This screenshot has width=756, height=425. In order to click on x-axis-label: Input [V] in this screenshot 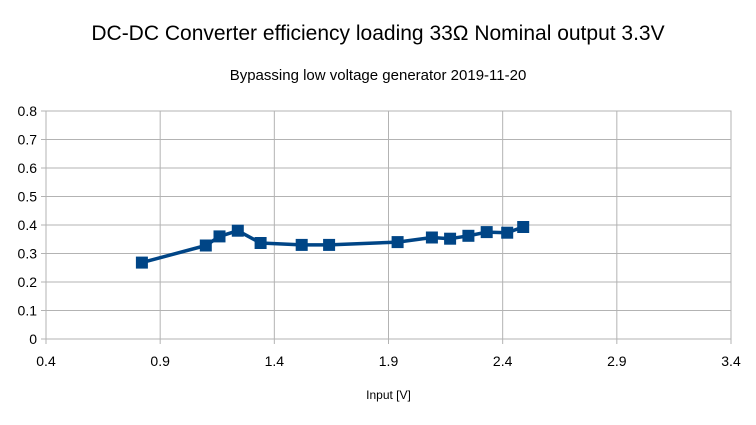, I will do `click(388, 395)`.